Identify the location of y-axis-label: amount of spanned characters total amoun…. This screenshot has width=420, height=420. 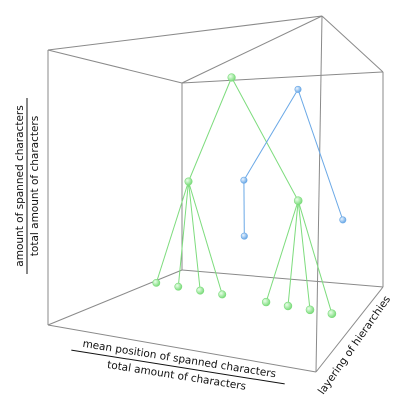
(27, 186).